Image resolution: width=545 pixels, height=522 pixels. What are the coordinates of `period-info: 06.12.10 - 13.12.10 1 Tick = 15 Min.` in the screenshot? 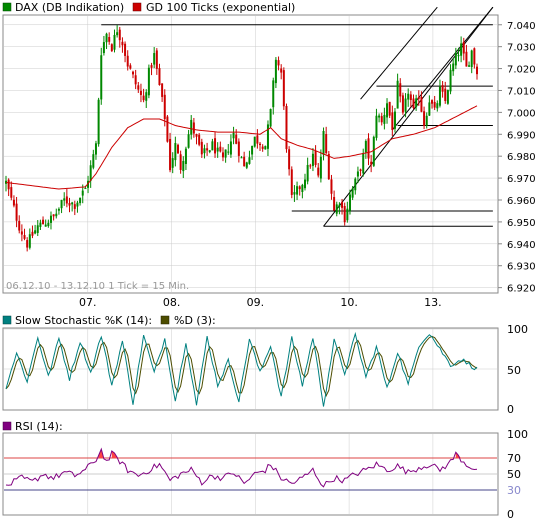 It's located at (97, 286).